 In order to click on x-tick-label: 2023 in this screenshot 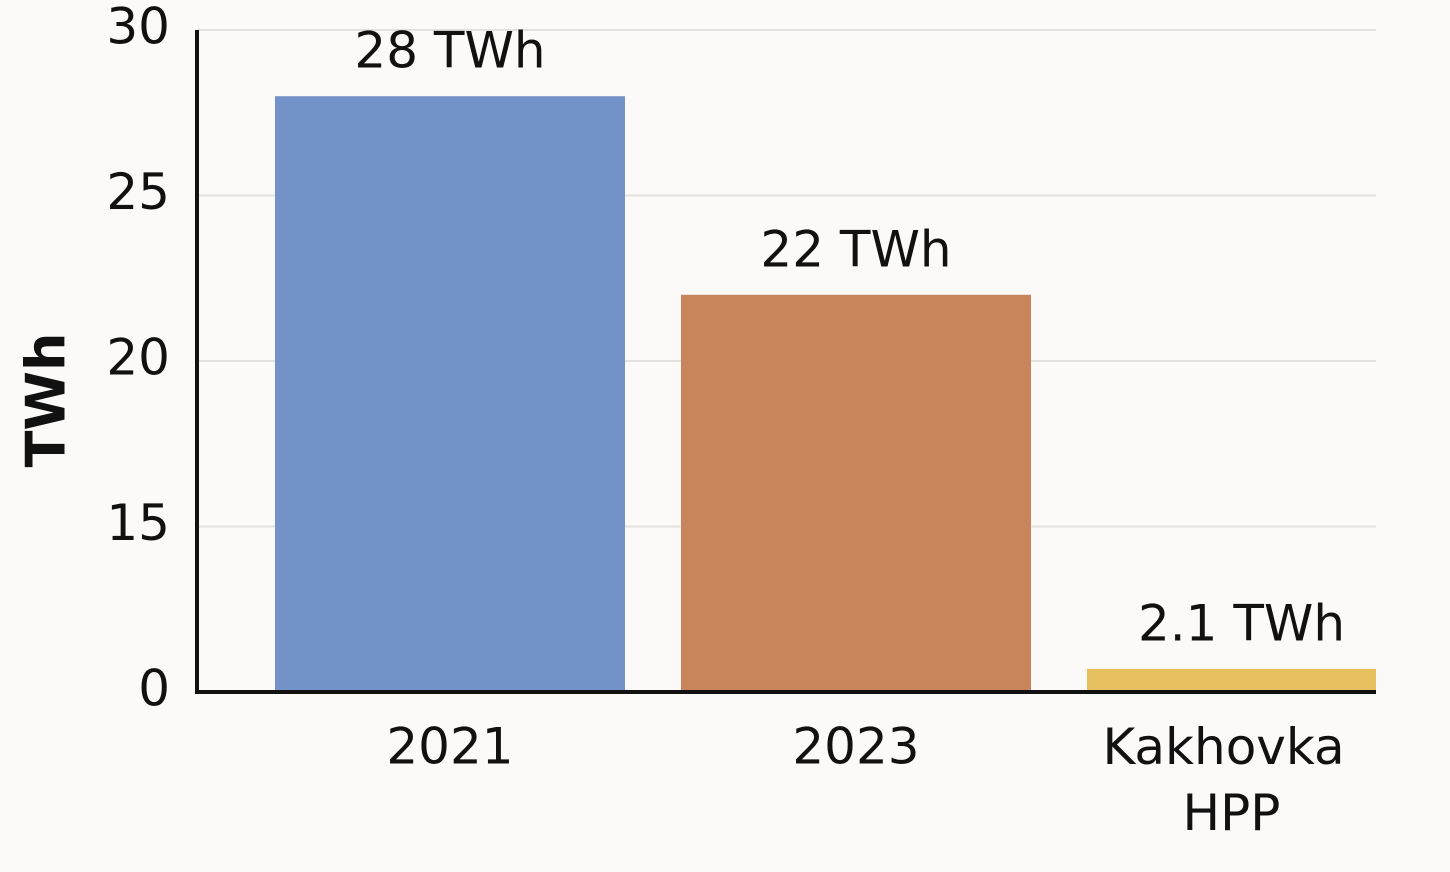, I will do `click(855, 747)`.